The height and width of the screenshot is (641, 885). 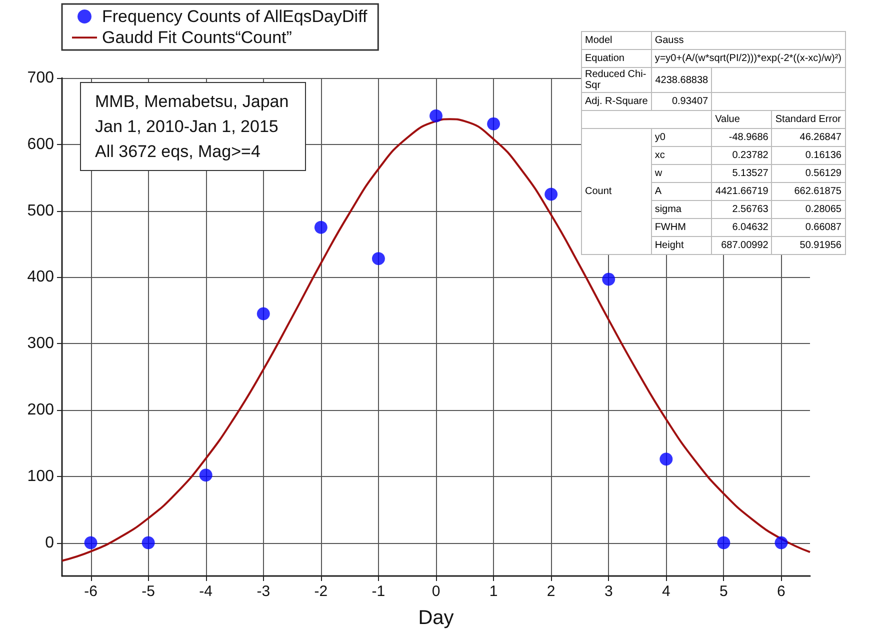 What do you see at coordinates (808, 137) in the screenshot?
I see `annotation: 46.26847` at bounding box center [808, 137].